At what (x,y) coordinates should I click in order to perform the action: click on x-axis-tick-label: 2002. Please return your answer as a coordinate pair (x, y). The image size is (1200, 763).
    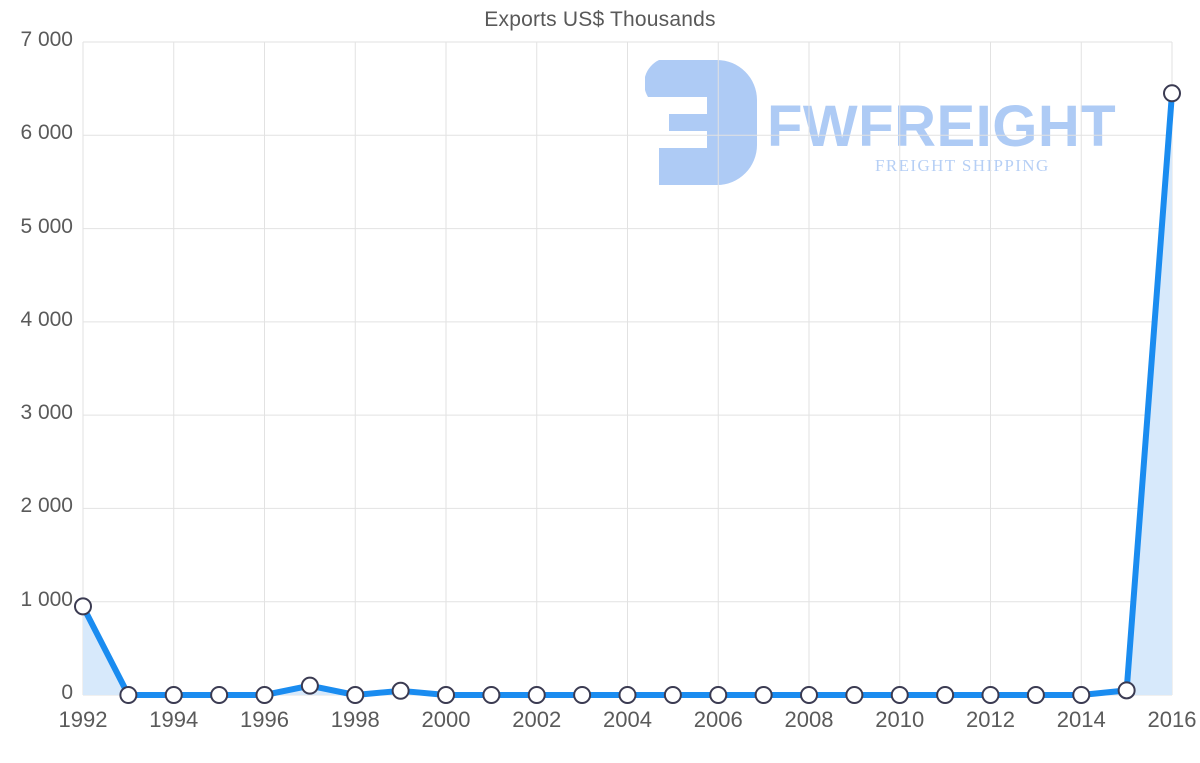
    Looking at the image, I should click on (537, 719).